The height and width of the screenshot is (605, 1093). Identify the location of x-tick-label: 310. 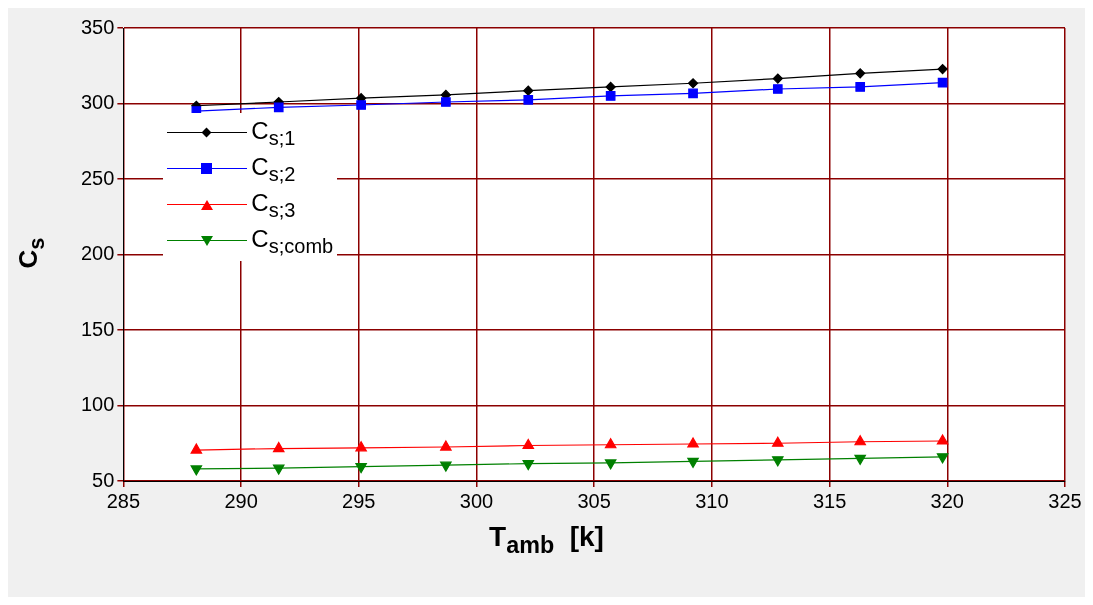
(712, 500).